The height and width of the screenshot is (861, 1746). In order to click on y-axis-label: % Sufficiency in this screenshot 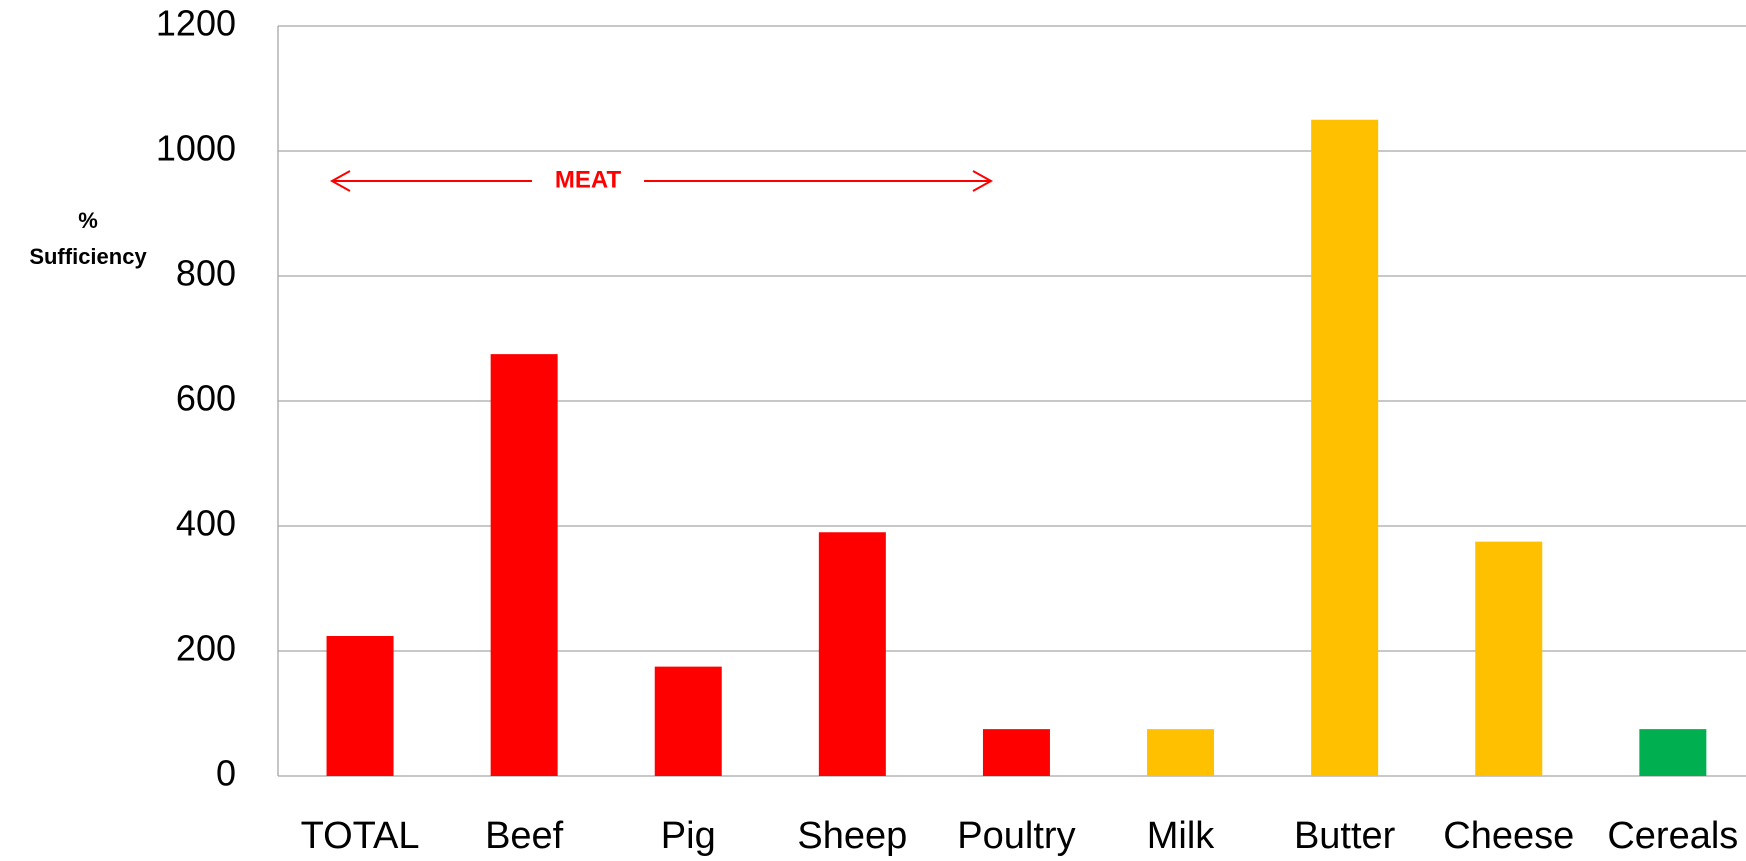, I will do `click(88, 238)`.